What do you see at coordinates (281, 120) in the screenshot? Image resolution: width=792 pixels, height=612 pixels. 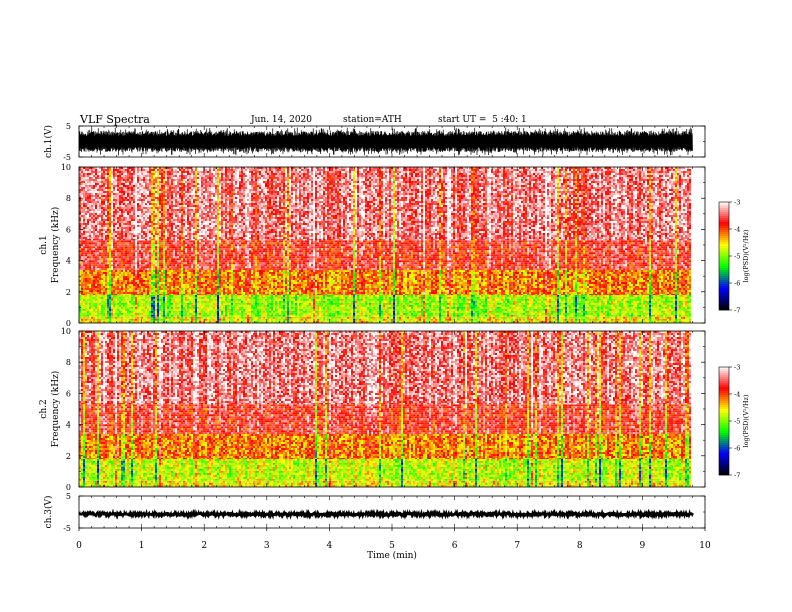 I see `date-label: Jun. 14, 2020` at bounding box center [281, 120].